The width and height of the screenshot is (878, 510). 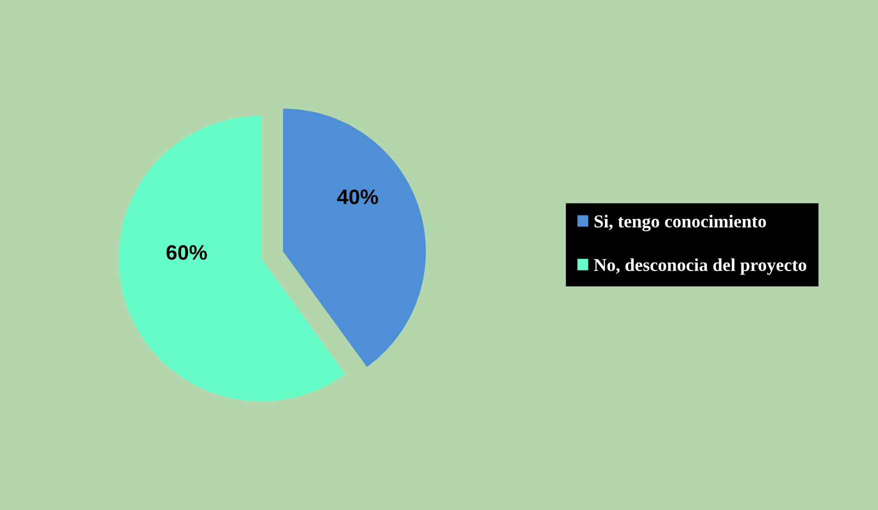 I want to click on data-label: 60%, so click(x=186, y=252).